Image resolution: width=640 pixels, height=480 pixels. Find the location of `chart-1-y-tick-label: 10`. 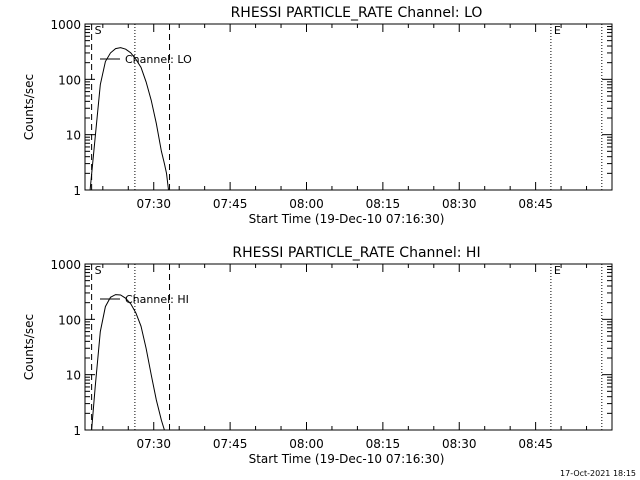

chart-1-y-tick-label: 10 is located at coordinates (73, 136).